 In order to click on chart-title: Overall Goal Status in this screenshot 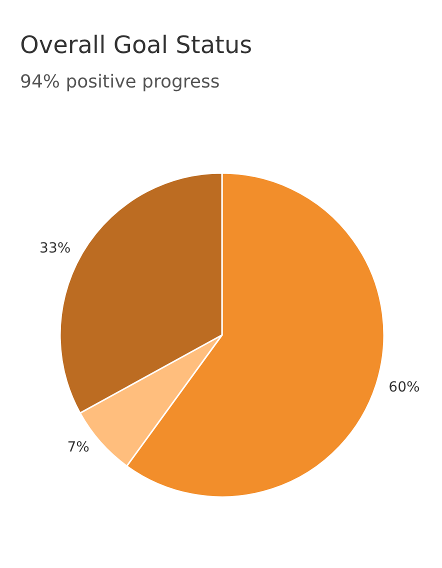, I will do `click(136, 45)`.